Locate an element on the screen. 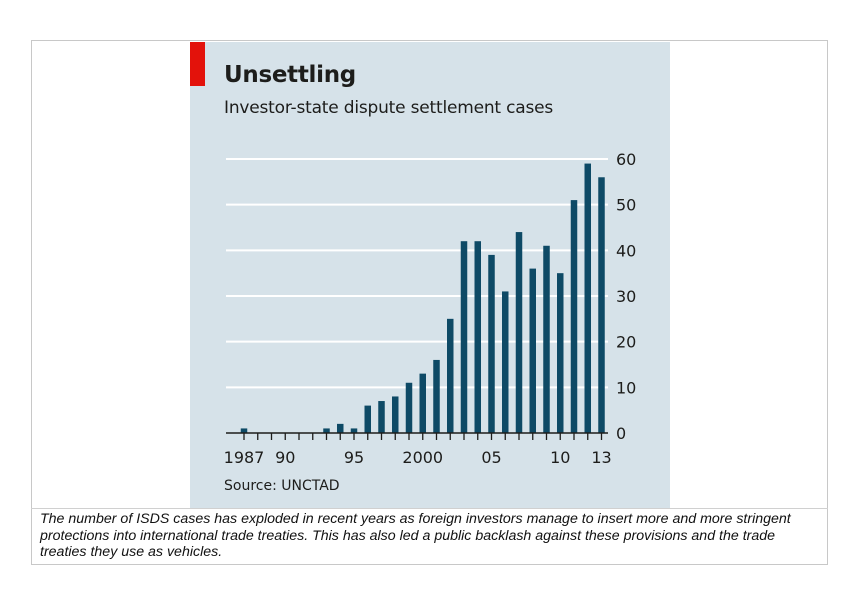 The image size is (860, 606). bar-2001 is located at coordinates (436, 396).